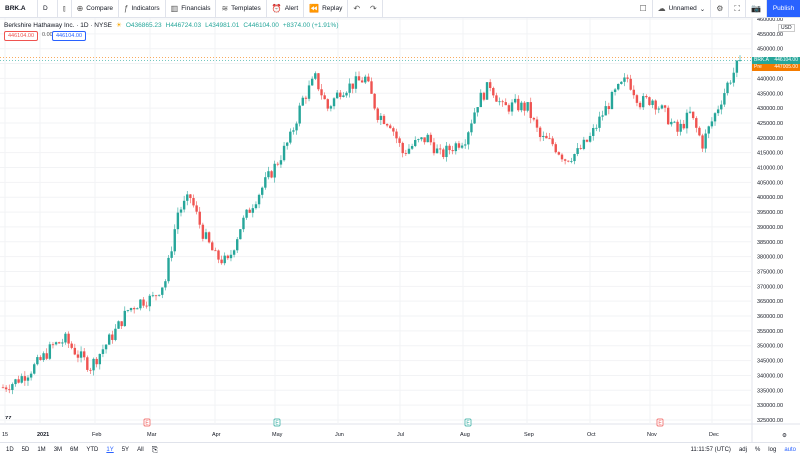 Image resolution: width=800 pixels, height=457 pixels. What do you see at coordinates (790, 450) in the screenshot?
I see `auto-toggle: auto` at bounding box center [790, 450].